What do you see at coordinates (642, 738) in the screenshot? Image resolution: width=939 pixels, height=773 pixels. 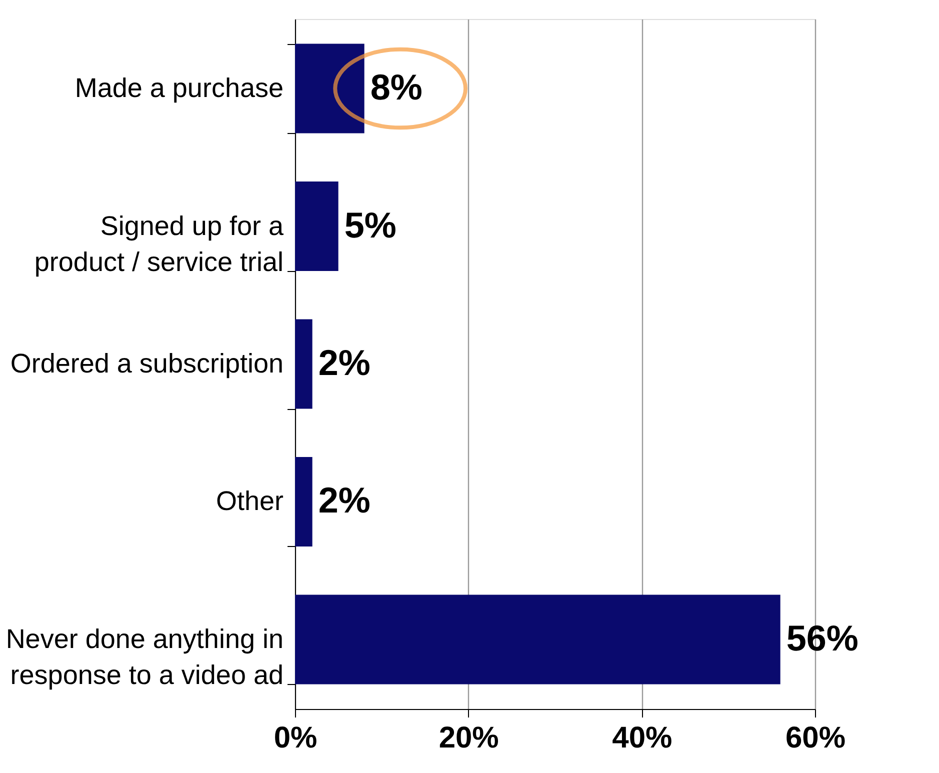 I see `x-tick-label: 40%` at bounding box center [642, 738].